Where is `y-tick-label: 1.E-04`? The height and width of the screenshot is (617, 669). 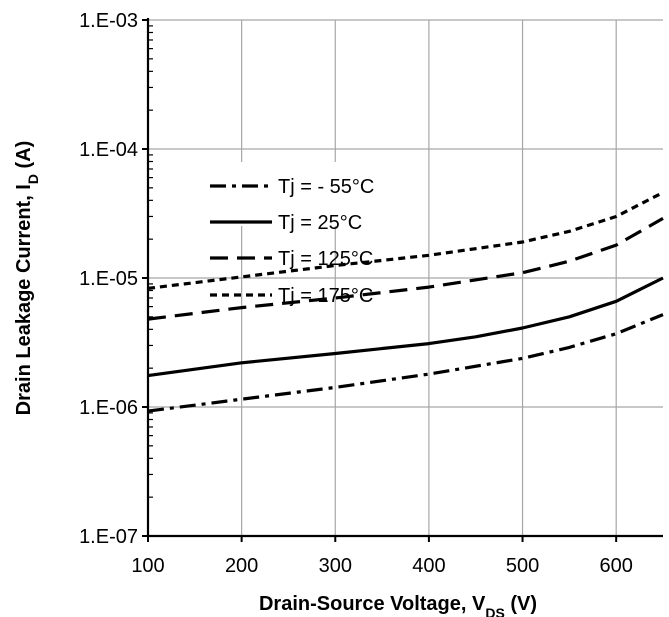 y-tick-label: 1.E-04 is located at coordinates (108, 150).